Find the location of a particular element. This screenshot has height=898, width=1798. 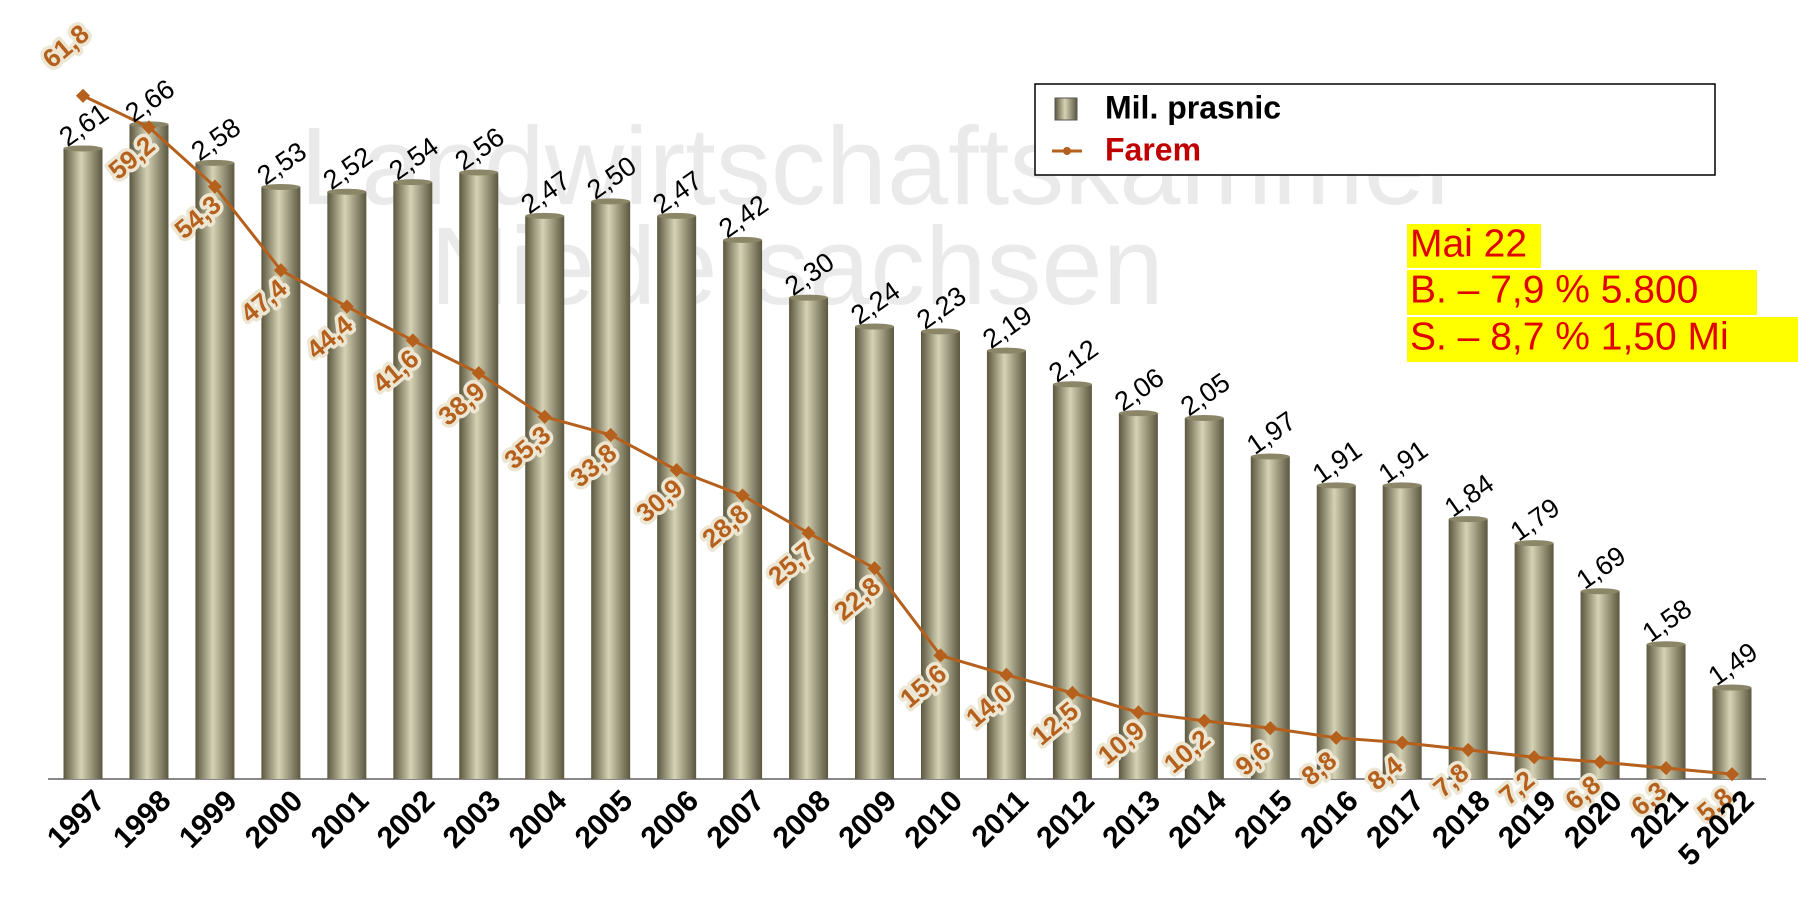

x-tick-label: 2009 is located at coordinates (868, 819).